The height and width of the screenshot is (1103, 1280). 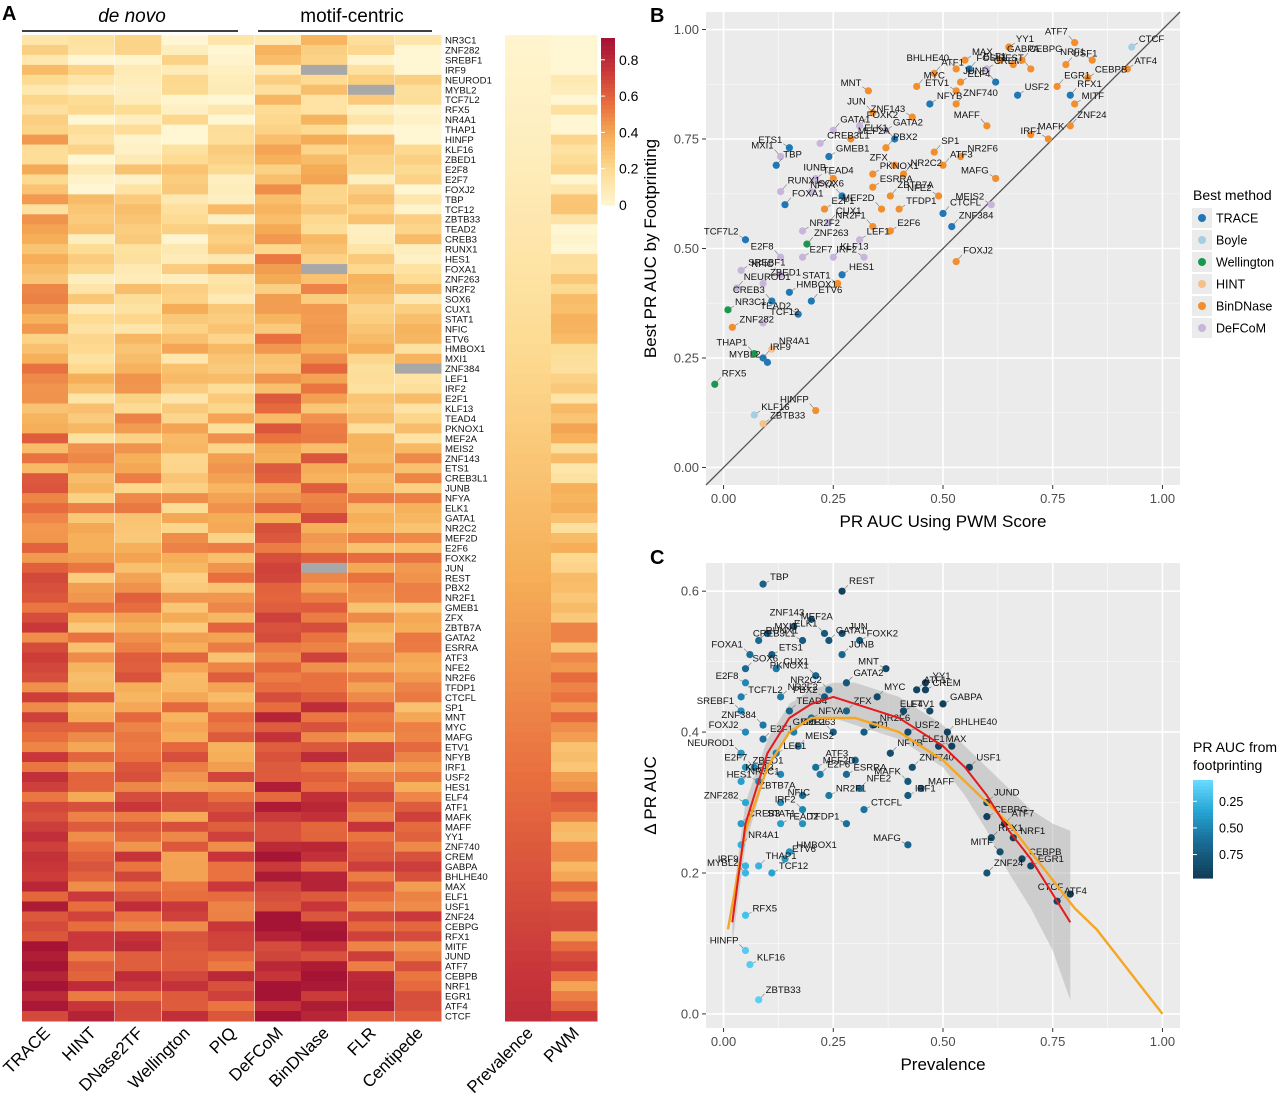 What do you see at coordinates (937, 83) in the screenshot?
I see `point-label: ETV1` at bounding box center [937, 83].